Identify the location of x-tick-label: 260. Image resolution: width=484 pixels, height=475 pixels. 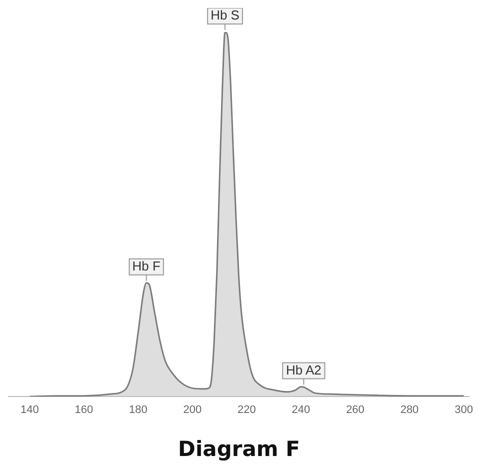
(355, 410).